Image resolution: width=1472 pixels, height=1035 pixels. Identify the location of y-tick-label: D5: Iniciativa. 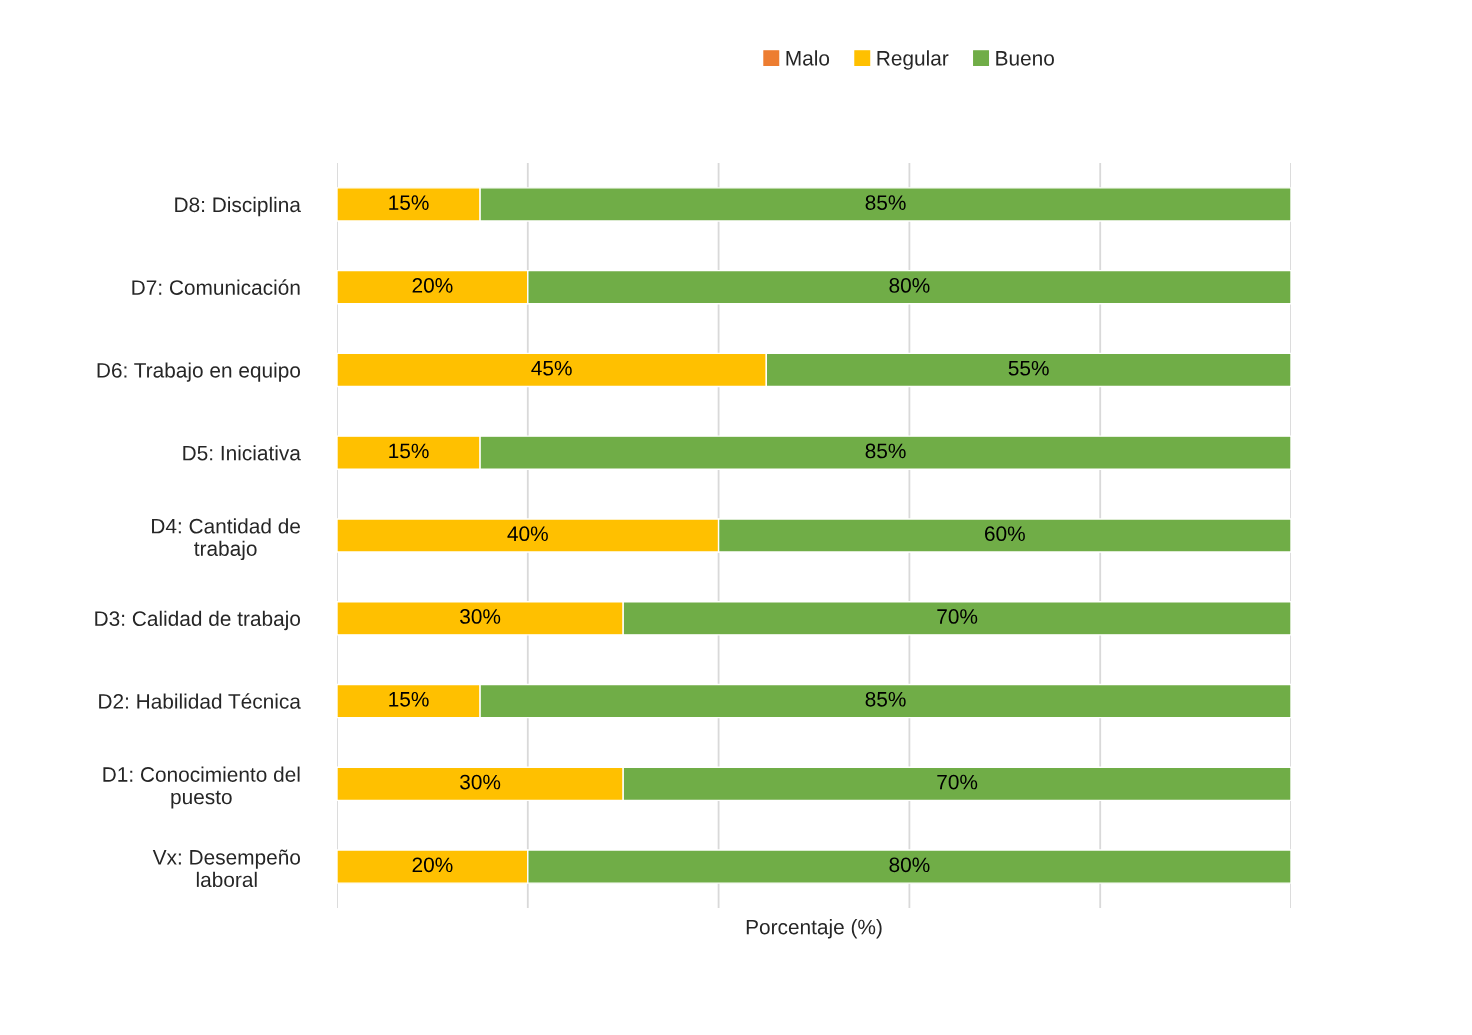
(242, 453).